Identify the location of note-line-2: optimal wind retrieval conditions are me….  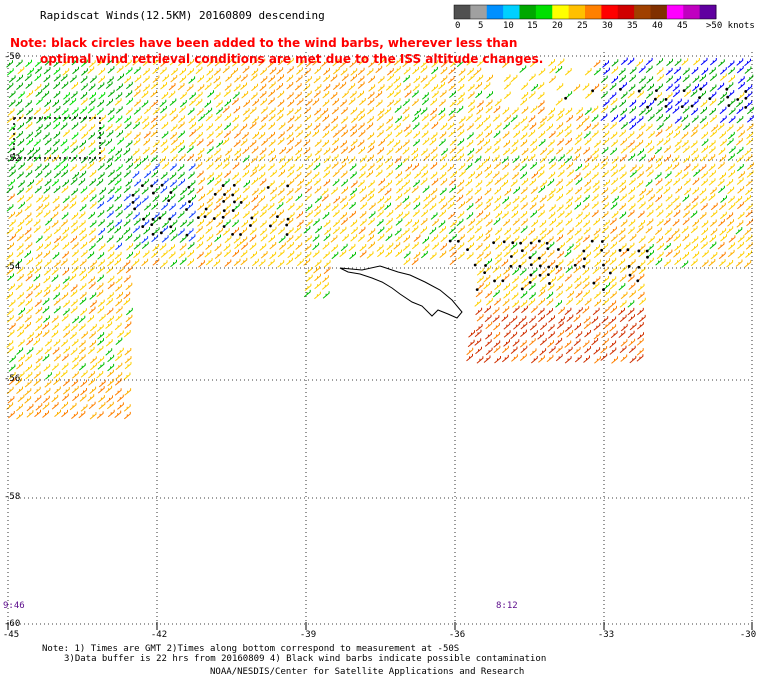
(292, 59).